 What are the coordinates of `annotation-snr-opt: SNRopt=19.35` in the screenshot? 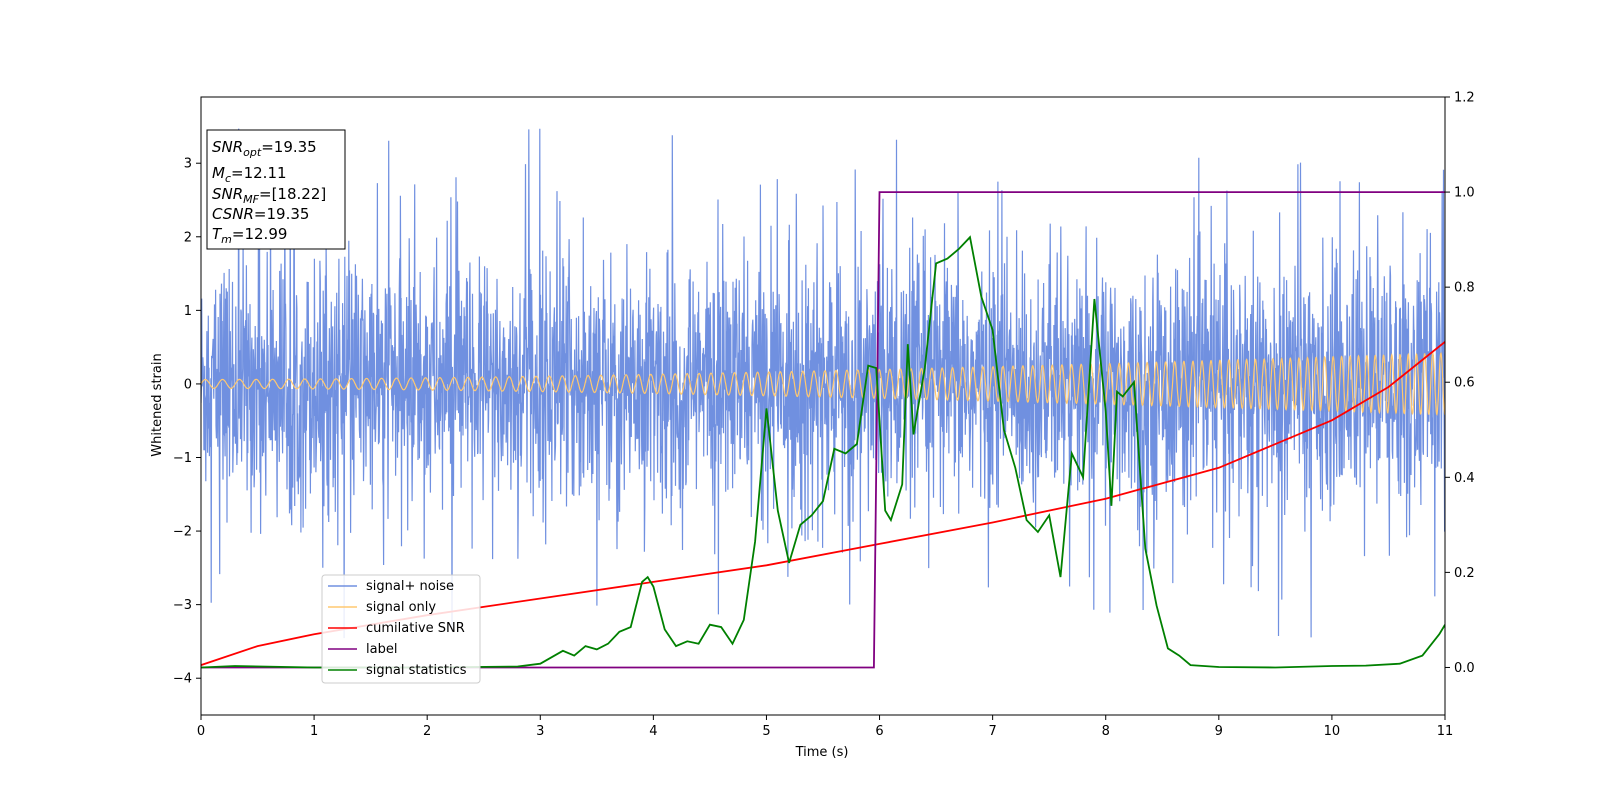 It's located at (264, 148).